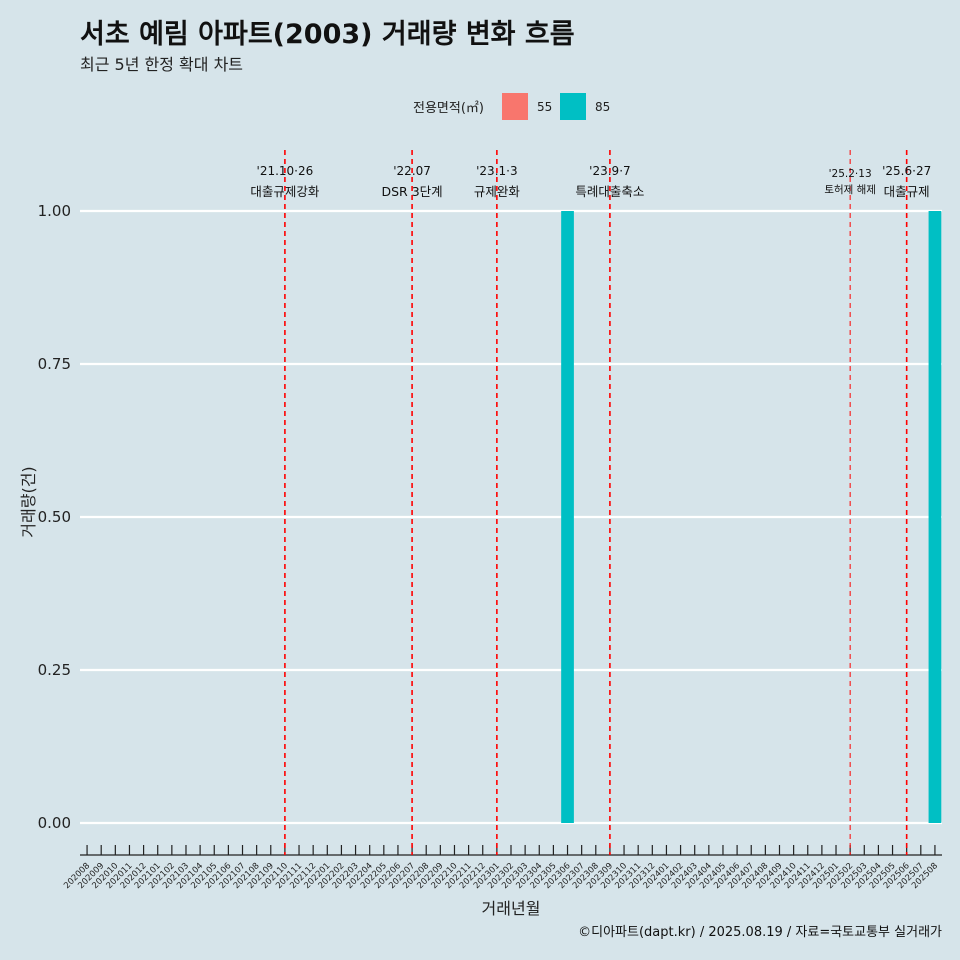  I want to click on legend-label-55: 55, so click(544, 107).